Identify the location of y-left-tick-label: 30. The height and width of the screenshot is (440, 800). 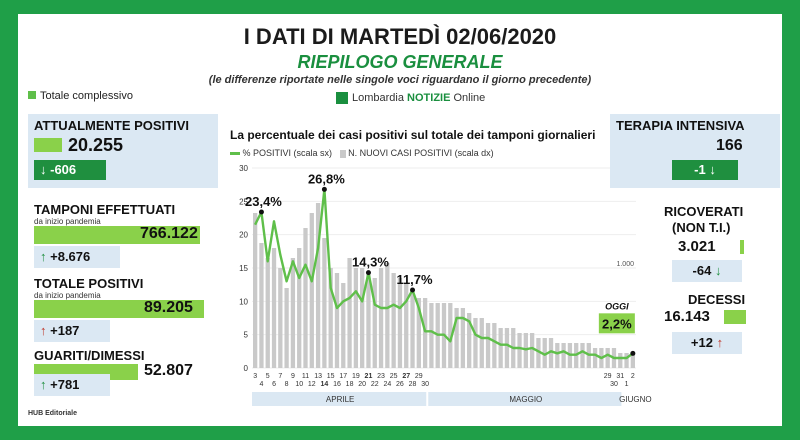
(243, 168).